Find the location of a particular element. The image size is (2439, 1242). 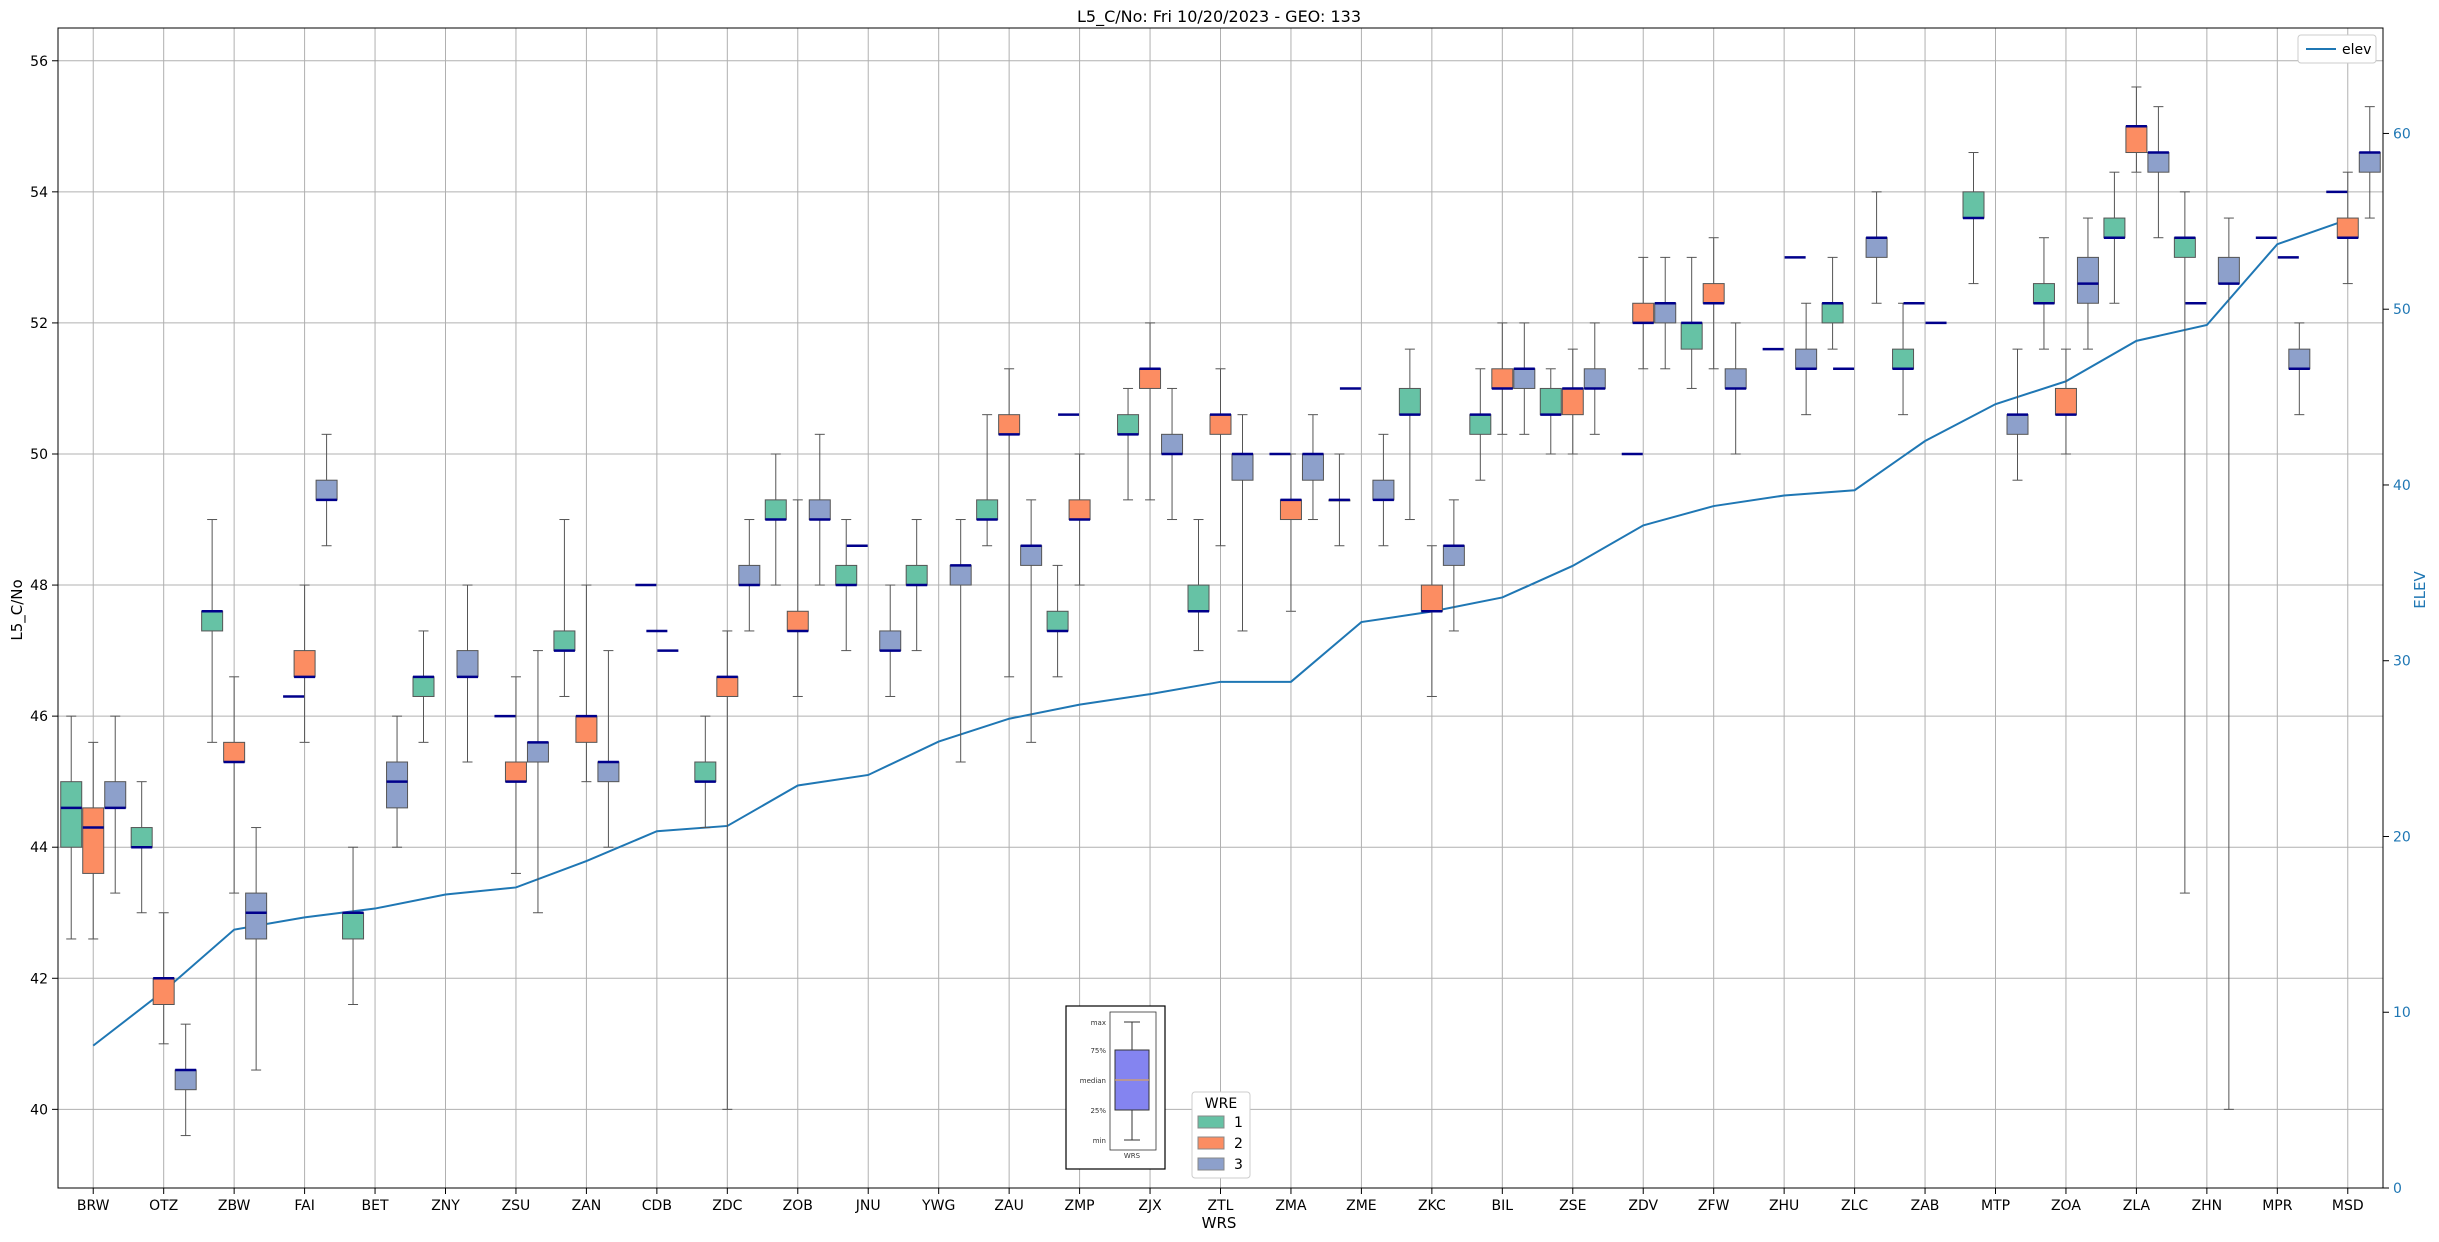

key-label-0: max is located at coordinates (1098, 1023).